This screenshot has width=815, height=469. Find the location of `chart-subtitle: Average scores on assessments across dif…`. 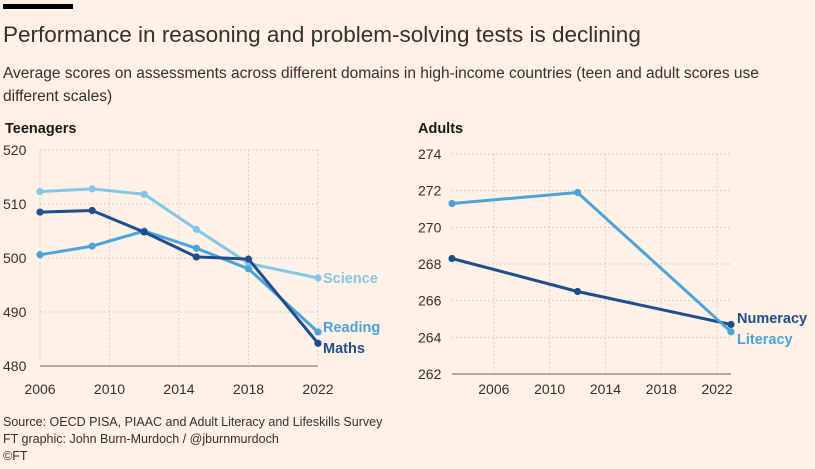

chart-subtitle: Average scores on assessments across dif… is located at coordinates (381, 85).